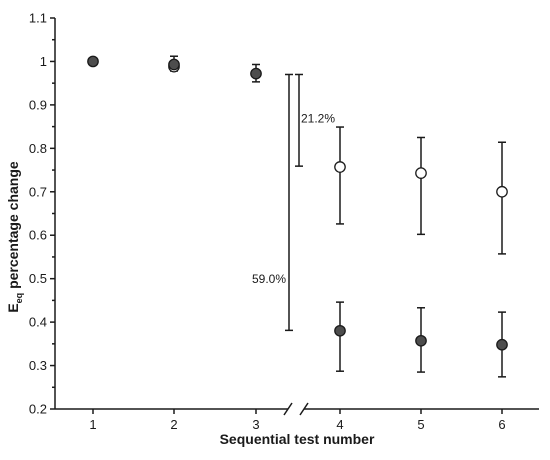  Describe the element at coordinates (38, 18) in the screenshot. I see `y-tick-label: 1.1` at that location.